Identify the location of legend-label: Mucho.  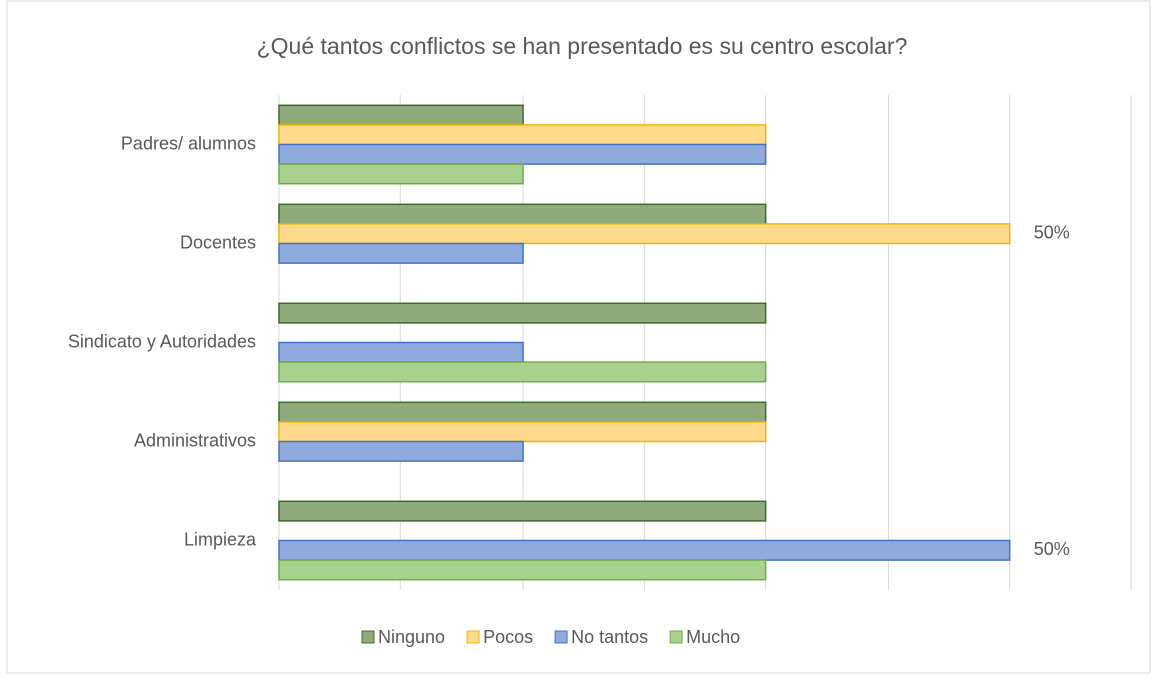
(713, 637).